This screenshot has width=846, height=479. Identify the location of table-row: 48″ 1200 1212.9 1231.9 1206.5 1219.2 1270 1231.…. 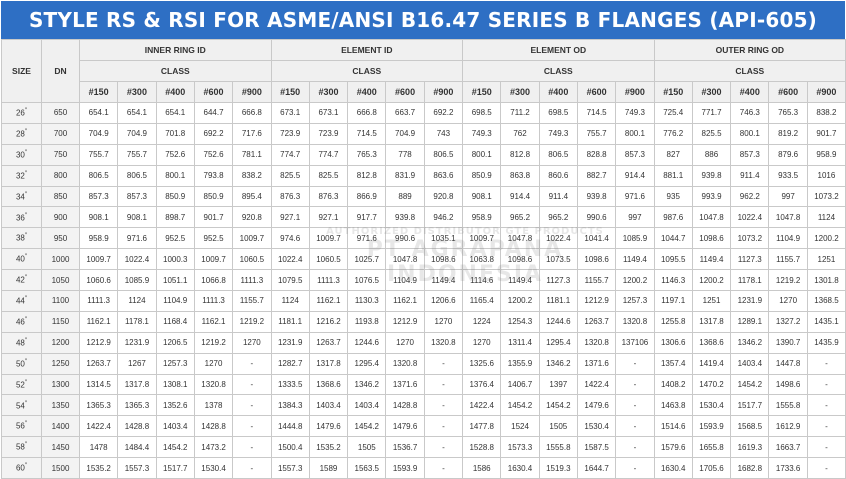
(423, 342).